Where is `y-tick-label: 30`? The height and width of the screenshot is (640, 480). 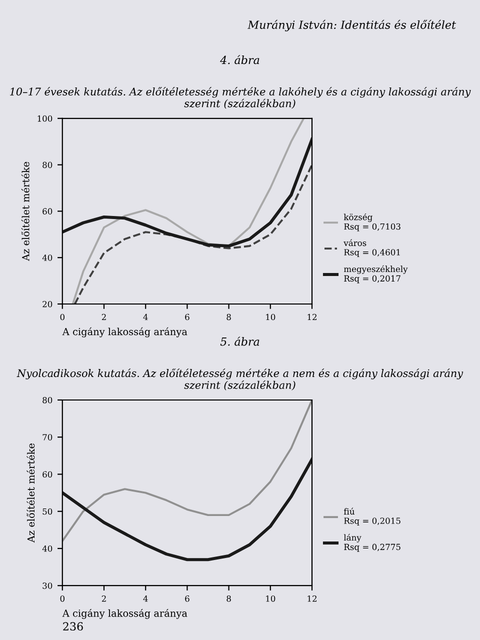 y-tick-label: 30 is located at coordinates (47, 585).